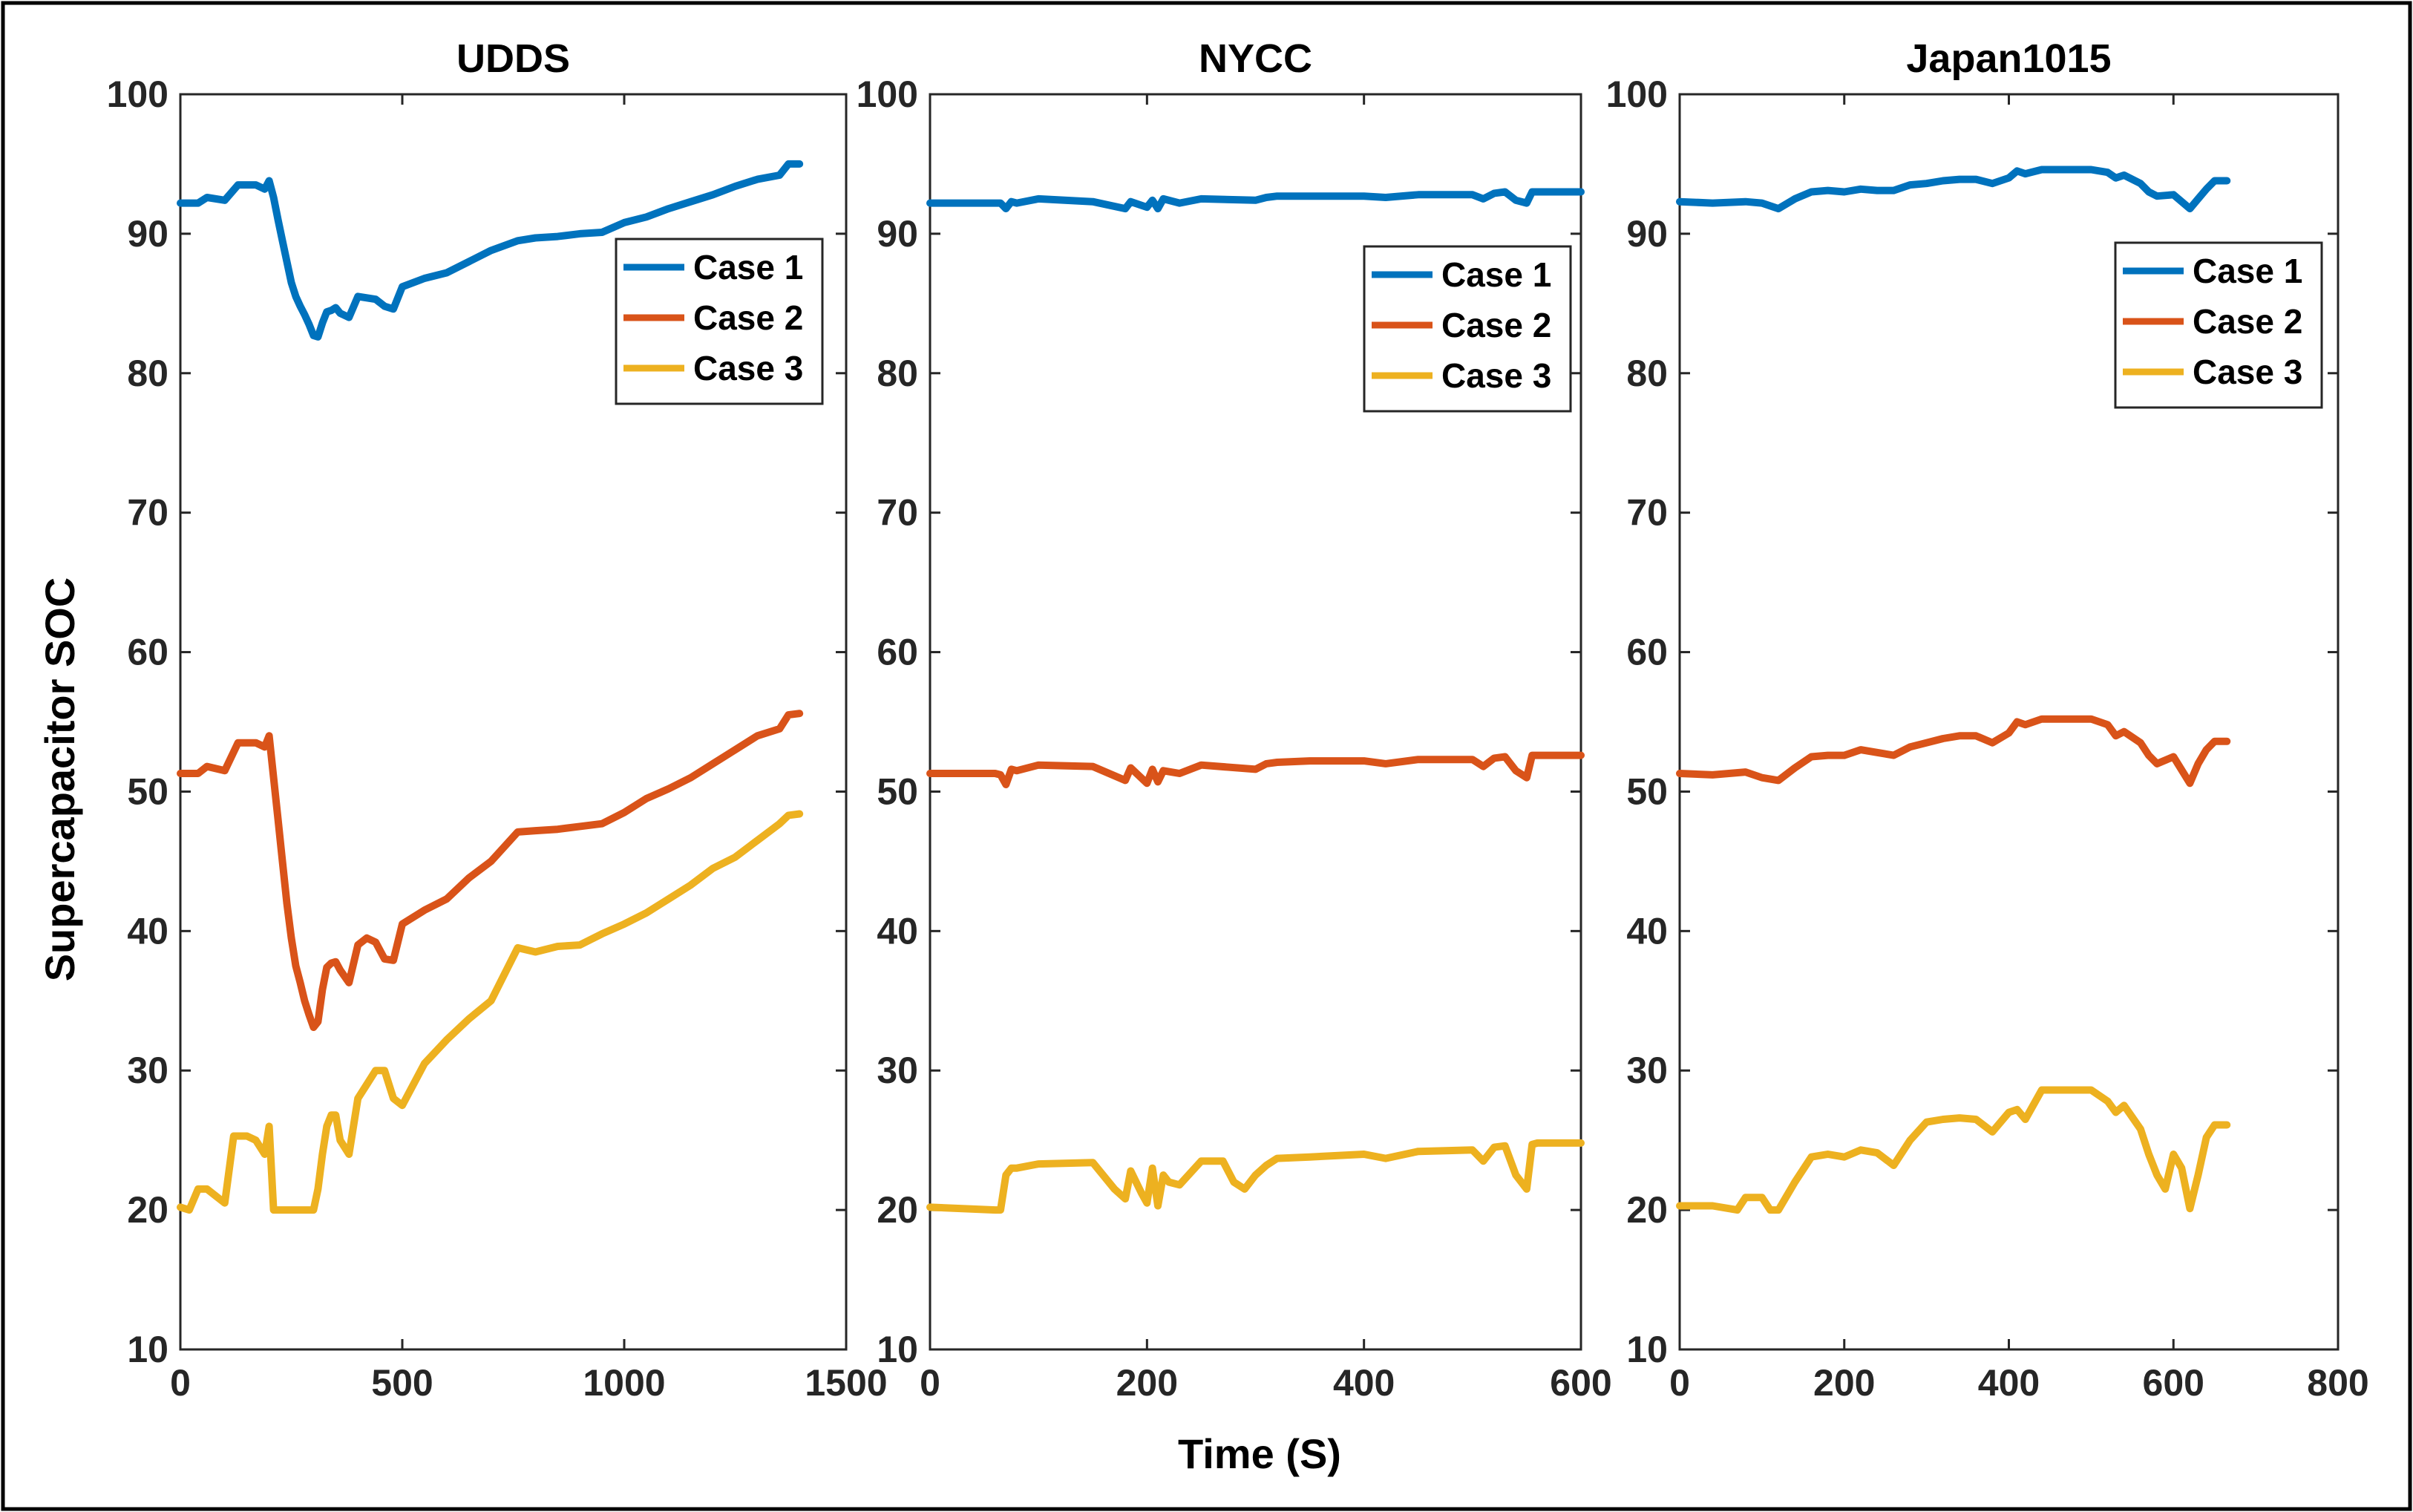  I want to click on chart-title: Japan1015, so click(2008, 58).